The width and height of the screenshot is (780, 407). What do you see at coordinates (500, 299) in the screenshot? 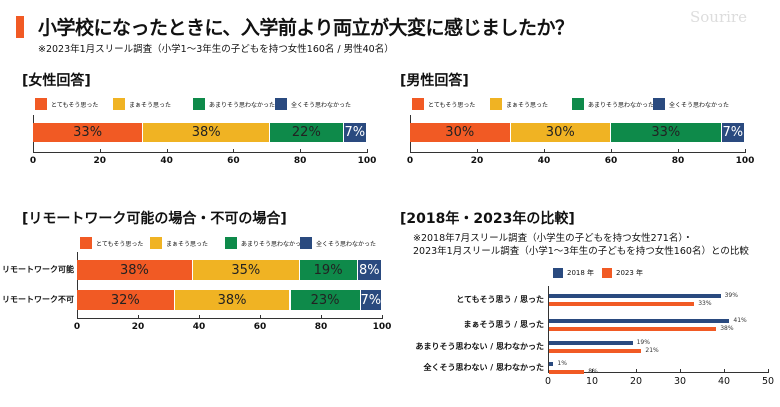
I see `category-label: とてもそう思う / 思った` at bounding box center [500, 299].